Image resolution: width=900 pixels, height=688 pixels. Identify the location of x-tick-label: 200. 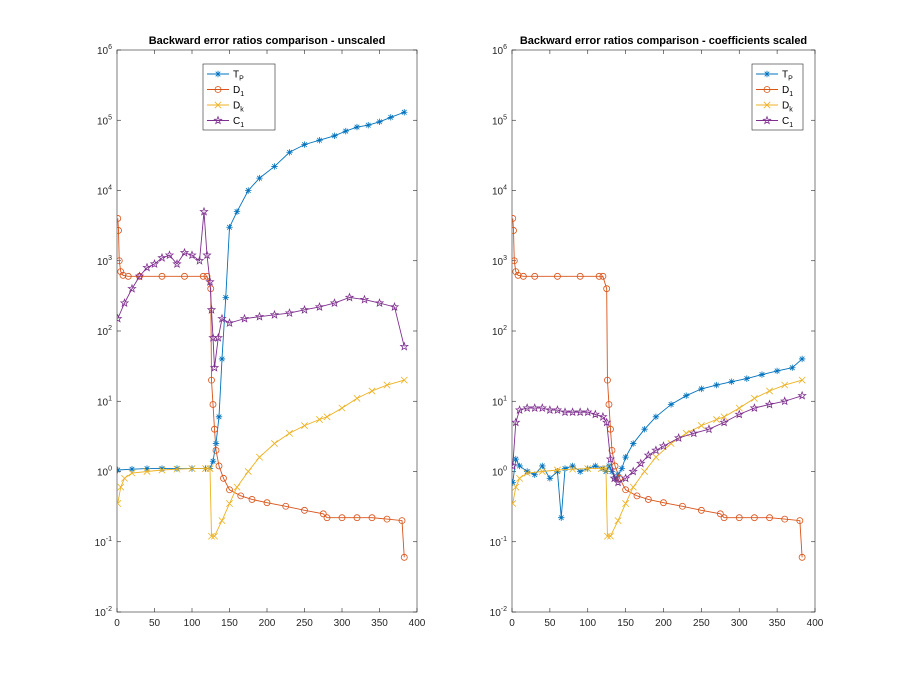
(267, 623).